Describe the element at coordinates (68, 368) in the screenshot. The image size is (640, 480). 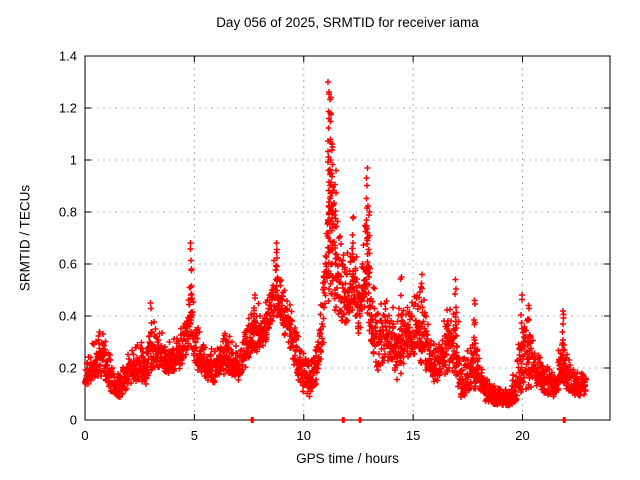
I see `y-tick-label: 0.2` at that location.